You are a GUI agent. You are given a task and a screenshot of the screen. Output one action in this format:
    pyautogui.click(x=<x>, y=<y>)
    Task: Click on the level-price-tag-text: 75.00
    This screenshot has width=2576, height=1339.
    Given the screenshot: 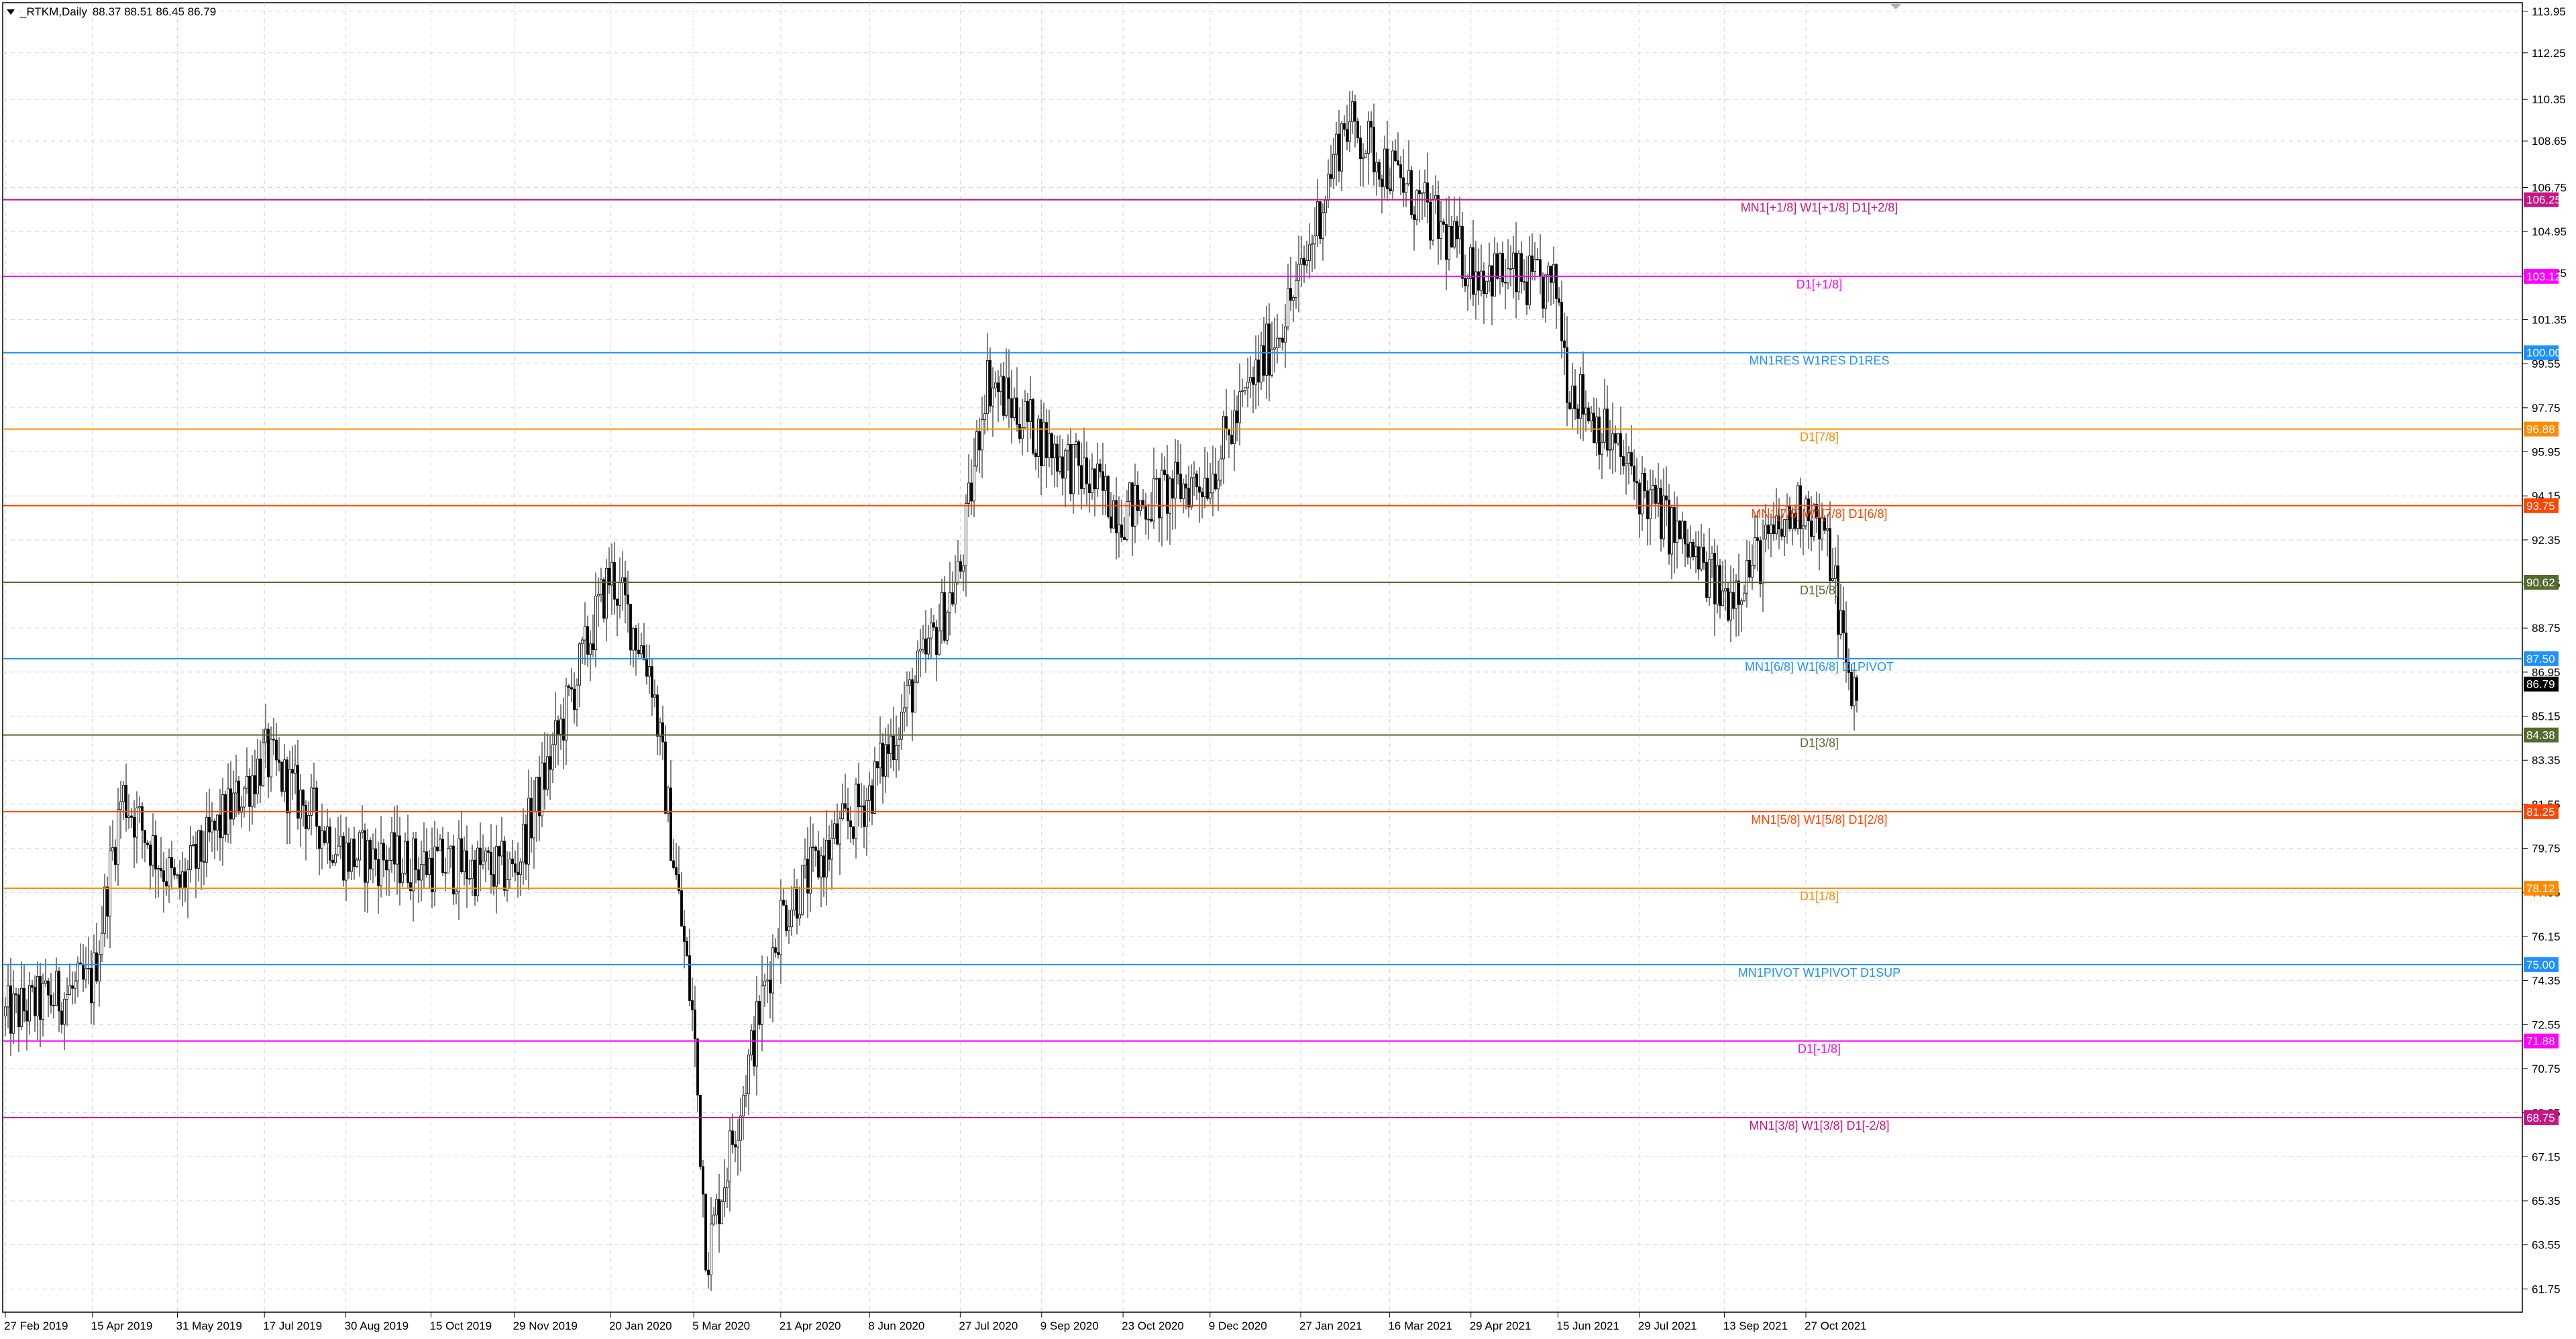 What is the action you would take?
    pyautogui.click(x=2540, y=965)
    